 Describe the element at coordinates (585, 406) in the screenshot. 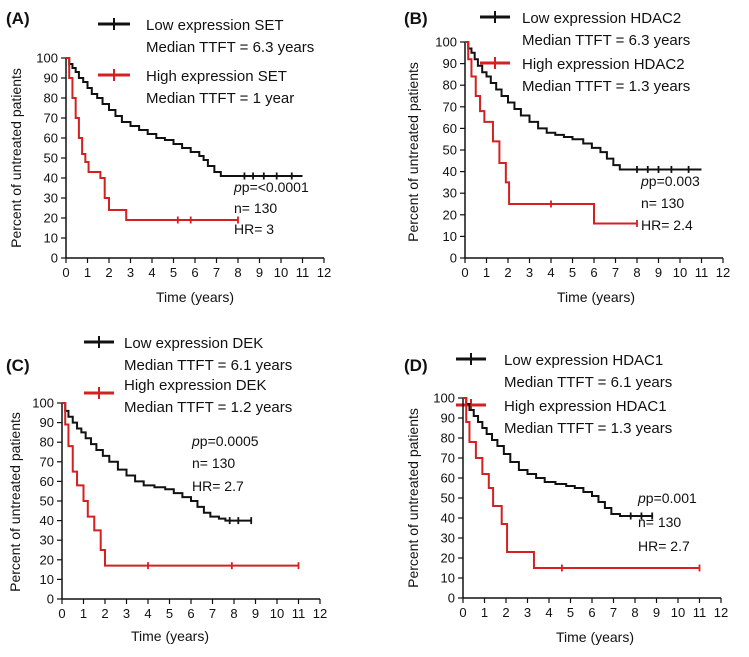

I see `legend-label-high: High expression HDAC1` at that location.